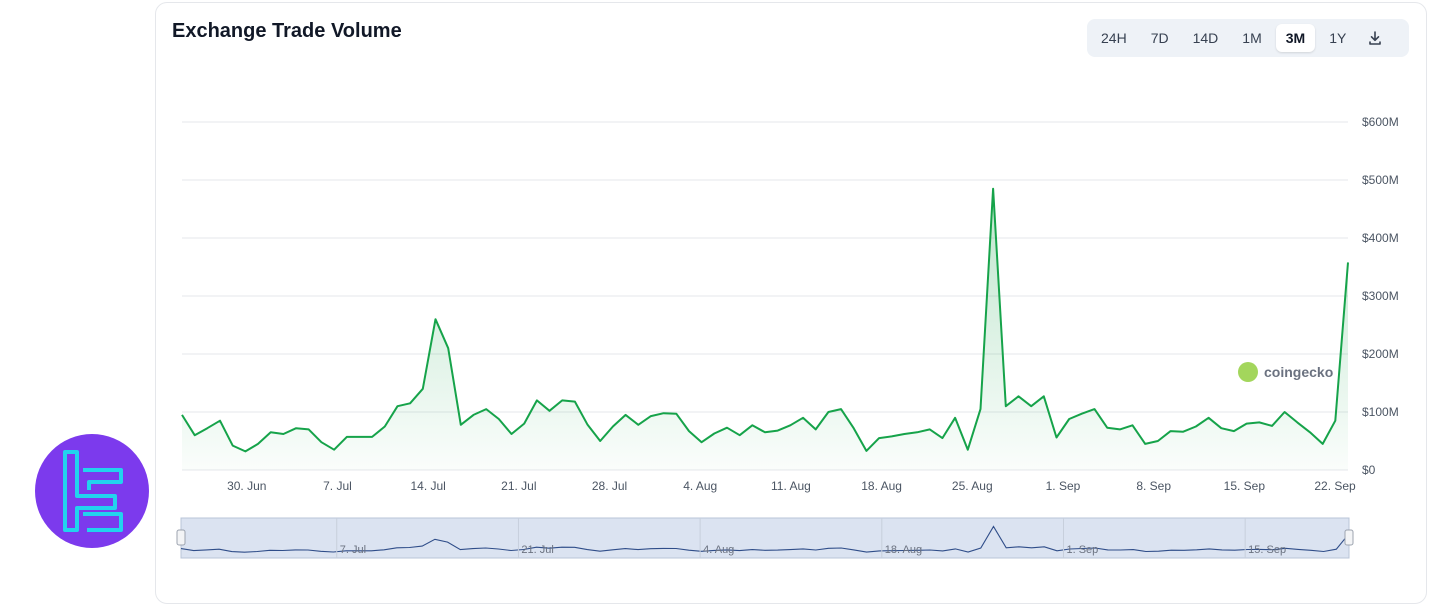 Image resolution: width=1433 pixels, height=604 pixels. Describe the element at coordinates (1295, 38) in the screenshot. I see `range-button-3m: 3M` at that location.